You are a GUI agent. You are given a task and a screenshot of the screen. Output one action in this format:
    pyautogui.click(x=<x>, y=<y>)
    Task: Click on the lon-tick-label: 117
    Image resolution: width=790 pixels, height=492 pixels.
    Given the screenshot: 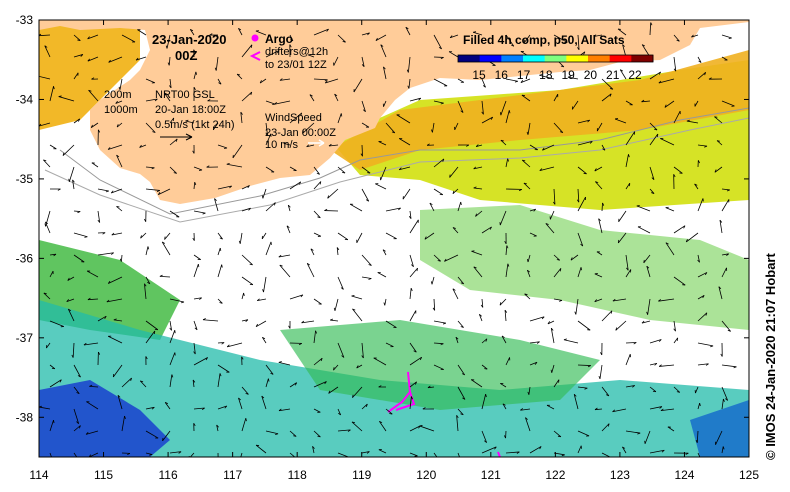 What is the action you would take?
    pyautogui.click(x=232, y=475)
    